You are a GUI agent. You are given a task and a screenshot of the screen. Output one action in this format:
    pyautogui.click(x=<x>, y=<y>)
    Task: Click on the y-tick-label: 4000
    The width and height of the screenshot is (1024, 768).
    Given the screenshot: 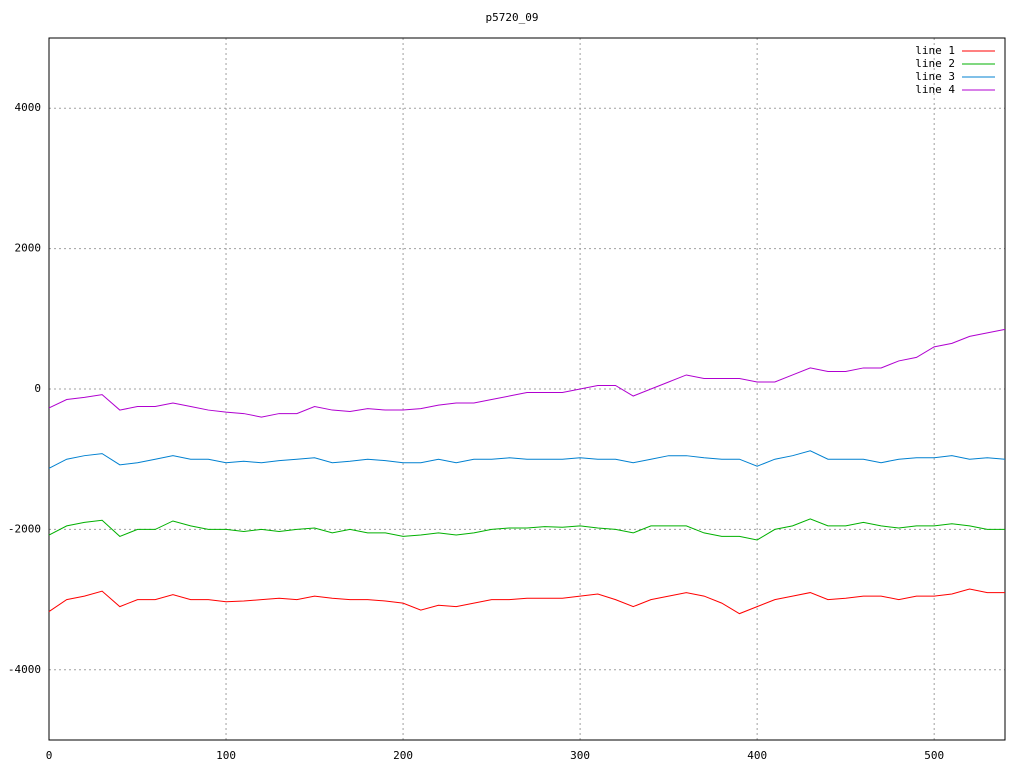 What is the action you would take?
    pyautogui.click(x=28, y=107)
    